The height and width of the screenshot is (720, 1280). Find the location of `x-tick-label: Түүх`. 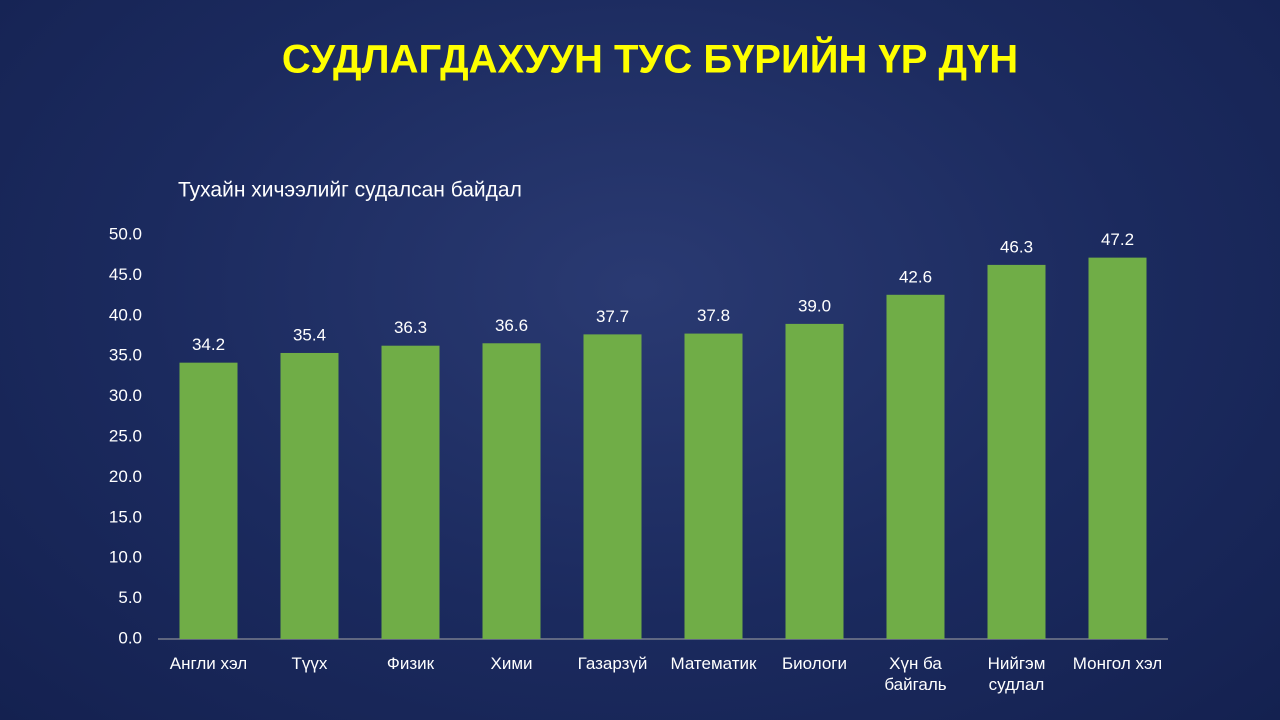

x-tick-label: Түүх is located at coordinates (309, 663).